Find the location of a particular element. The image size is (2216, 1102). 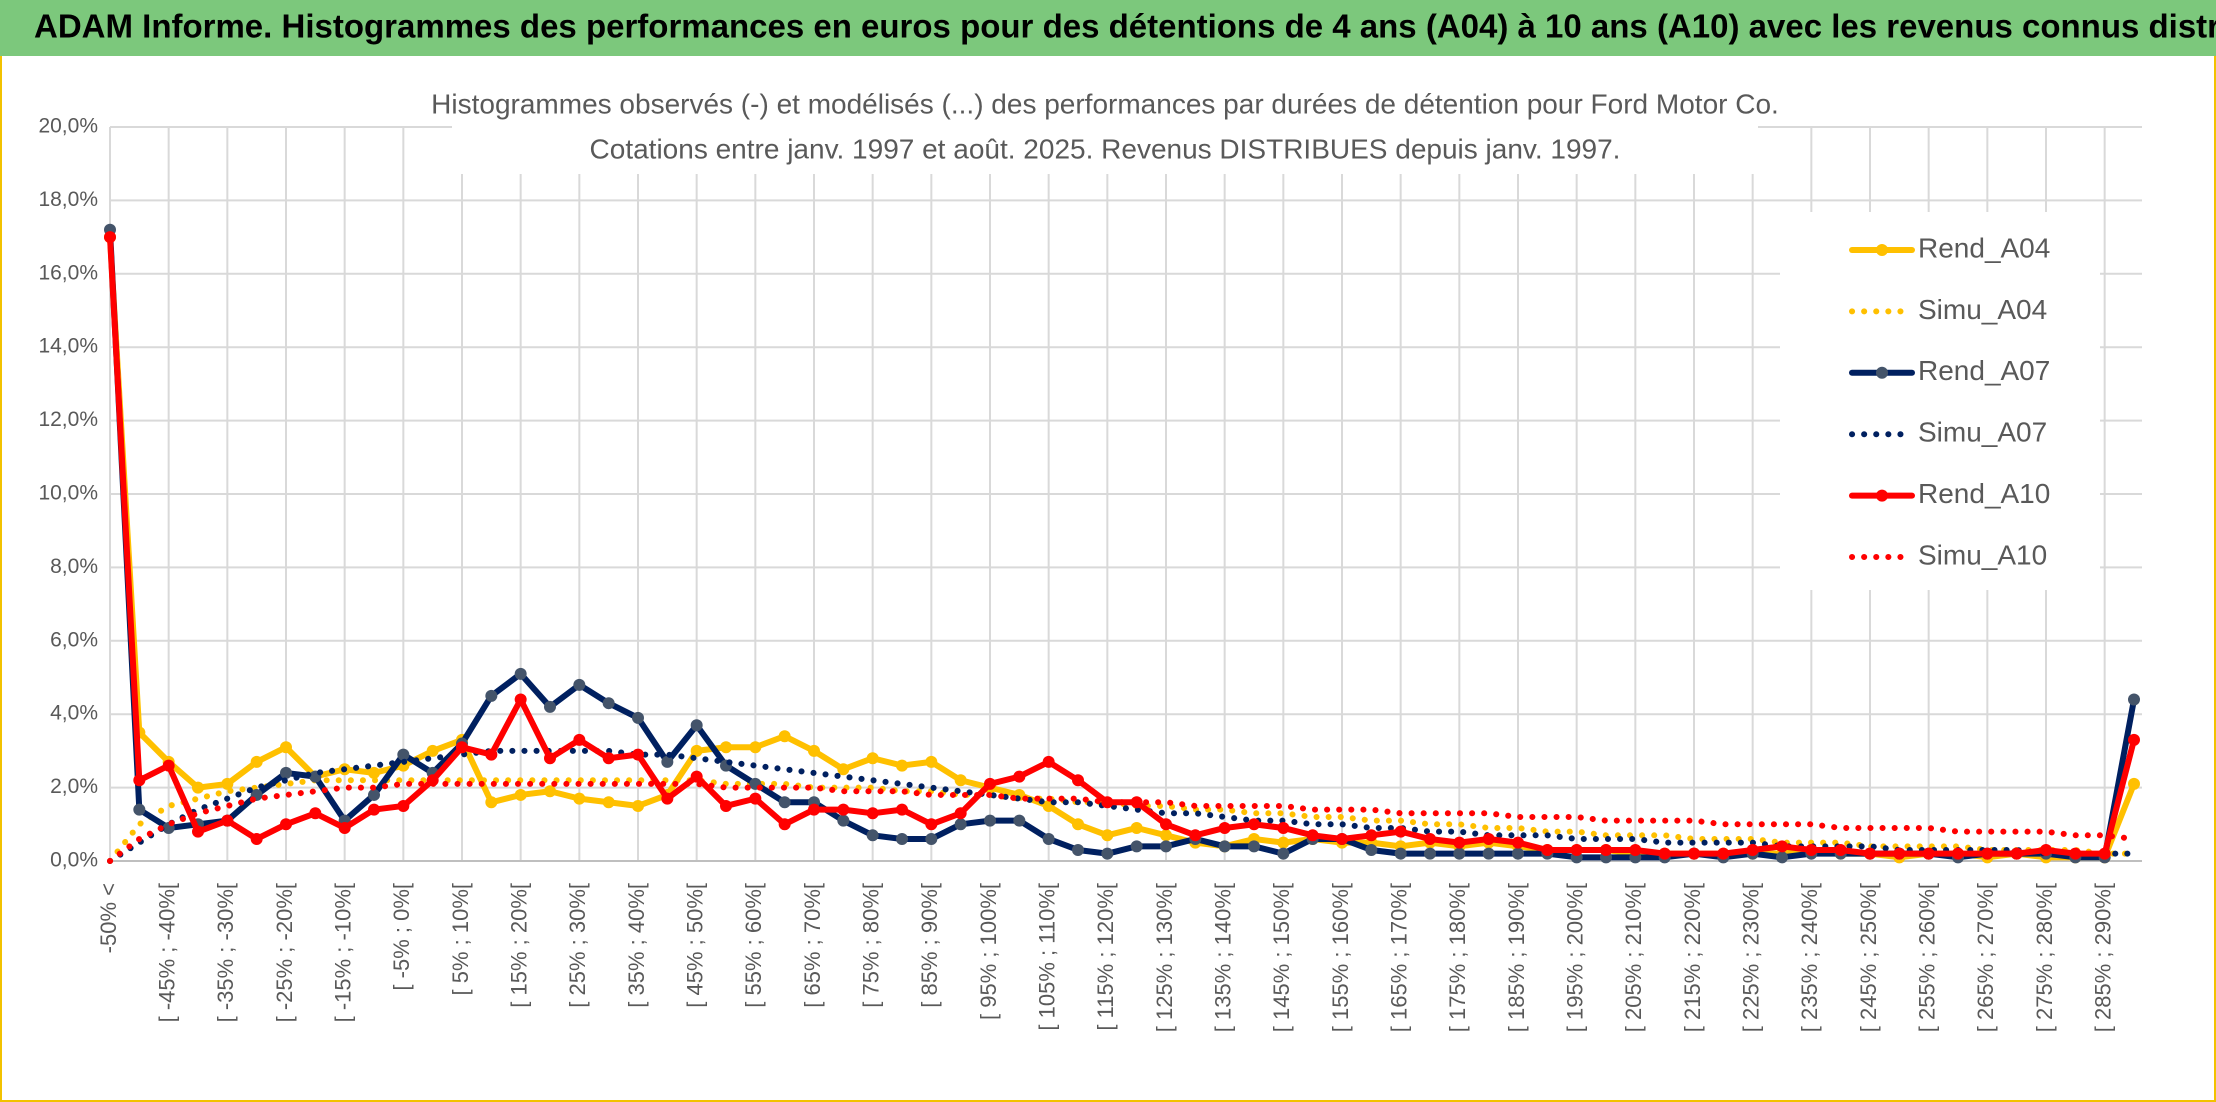

x-tick-label: [ -45% ; -40%[ is located at coordinates (166, 952).